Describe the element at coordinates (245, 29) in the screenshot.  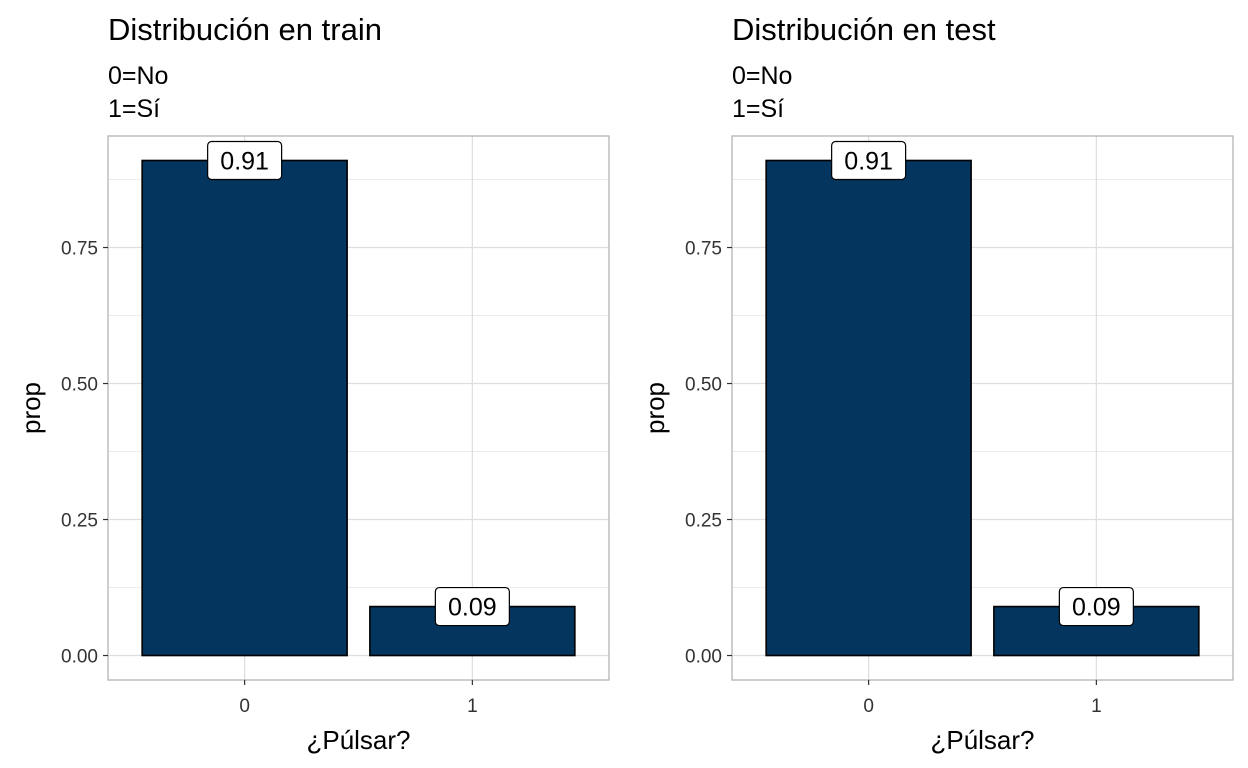
I see `chart-title: Distribución en train` at that location.